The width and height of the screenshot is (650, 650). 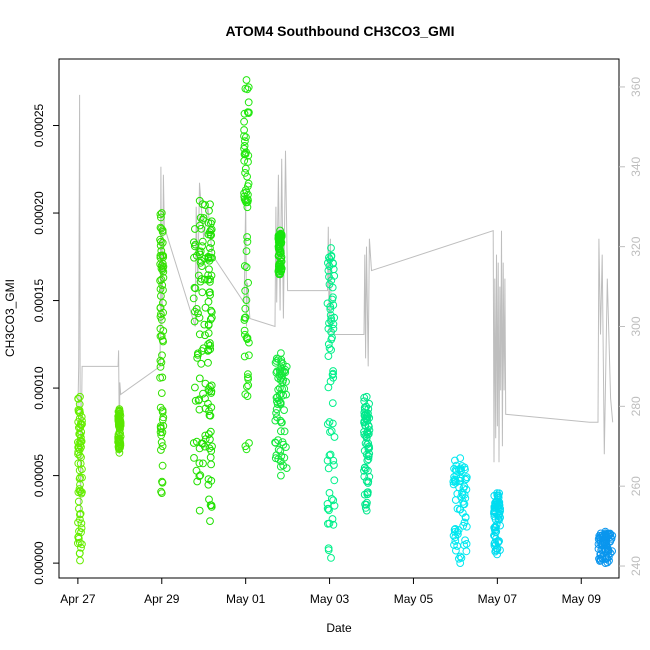 I want to click on x-tick-label: May 03, so click(x=330, y=599).